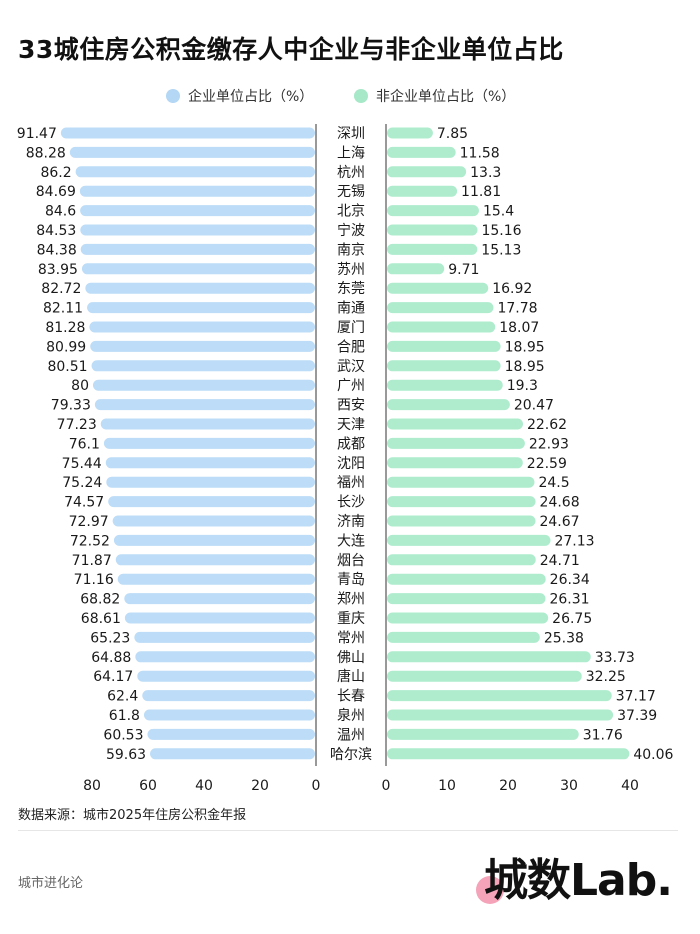 This screenshot has height=934, width=700. What do you see at coordinates (480, 153) in the screenshot?
I see `non-enterprise-value-label-1: 11.58` at bounding box center [480, 153].